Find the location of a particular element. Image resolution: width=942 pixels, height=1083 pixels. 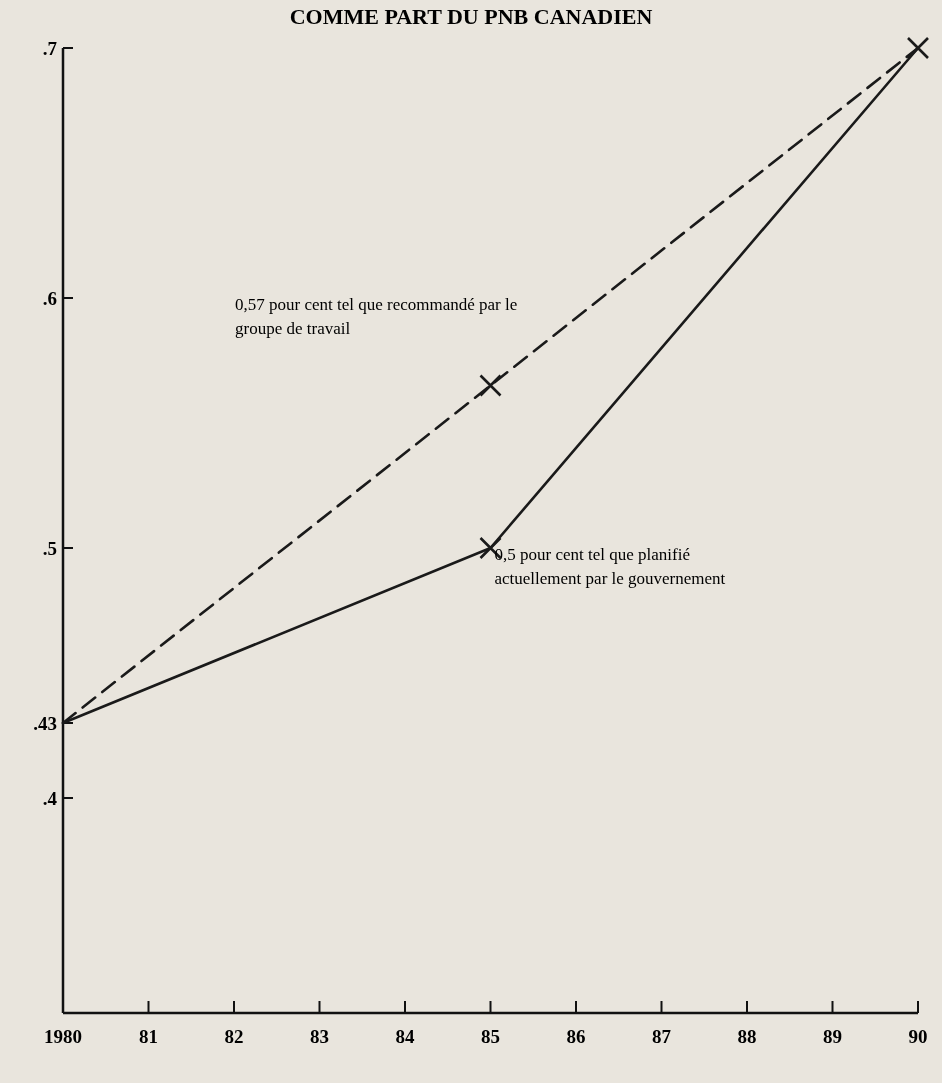

y-tick-label: .43 is located at coordinates (45, 723).